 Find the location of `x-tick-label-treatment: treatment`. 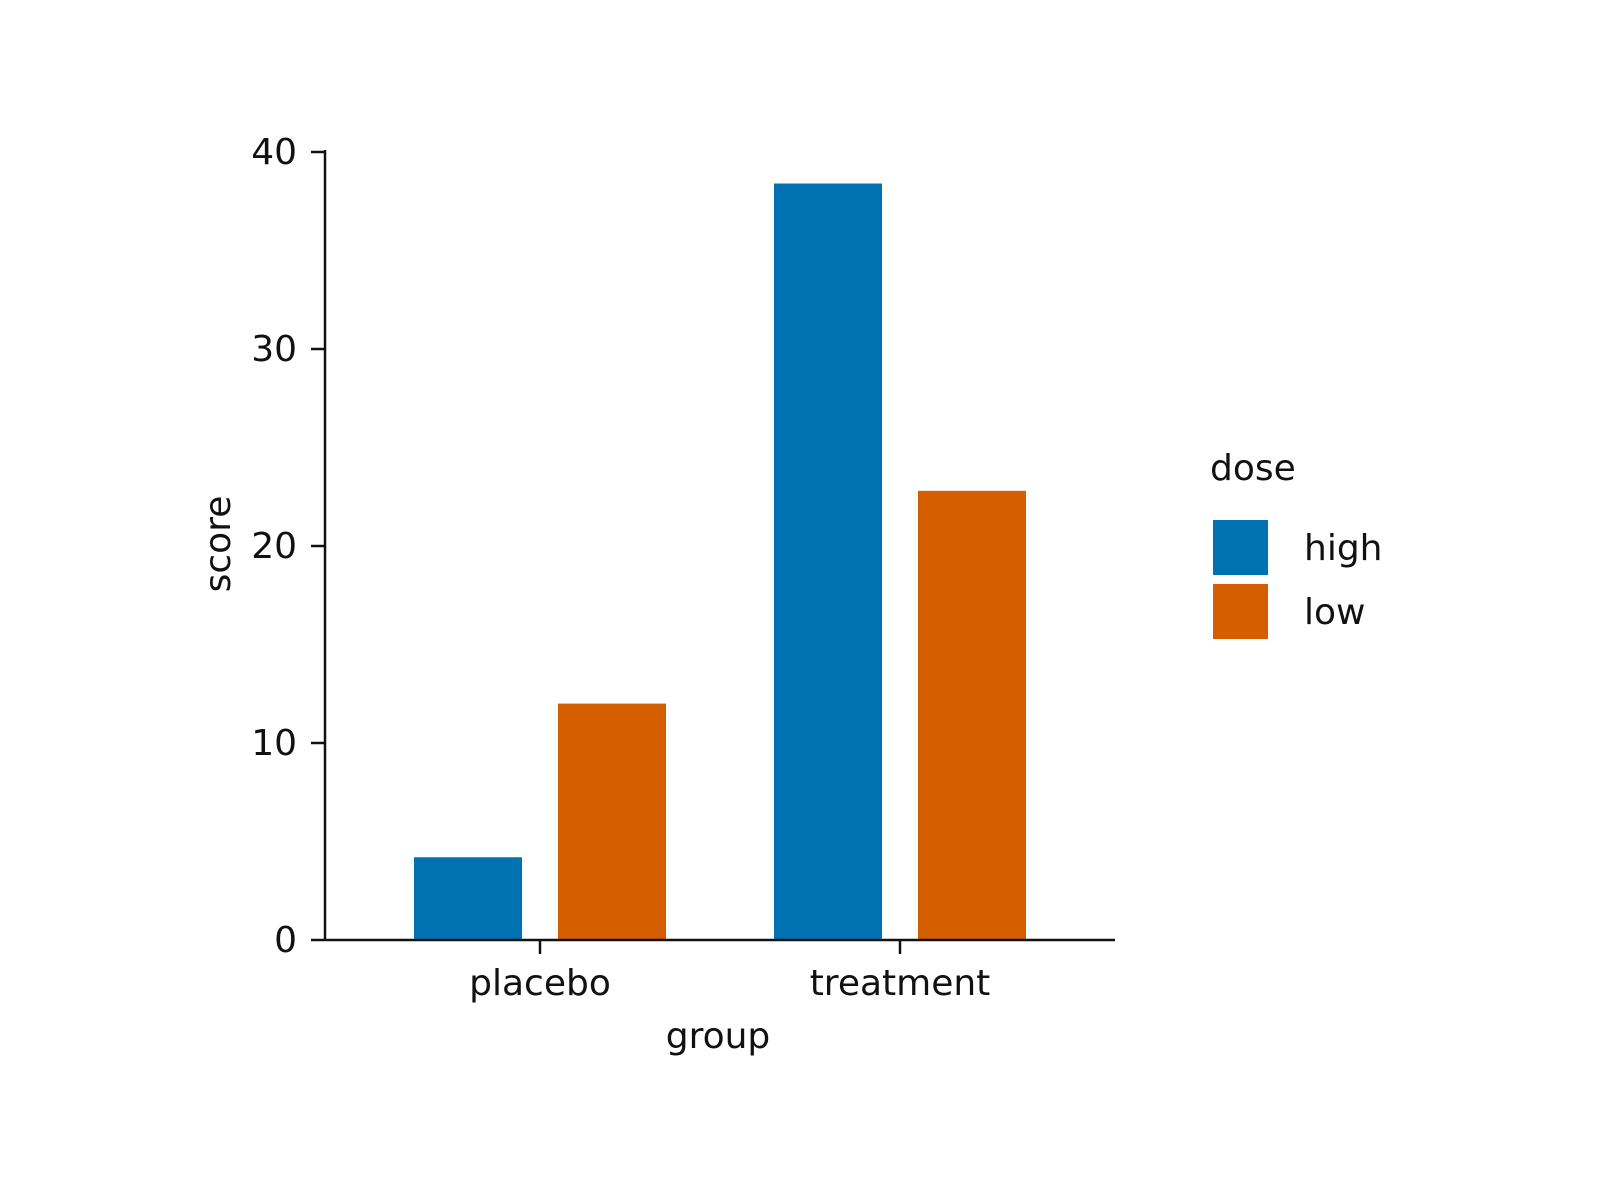

x-tick-label-treatment: treatment is located at coordinates (900, 983).